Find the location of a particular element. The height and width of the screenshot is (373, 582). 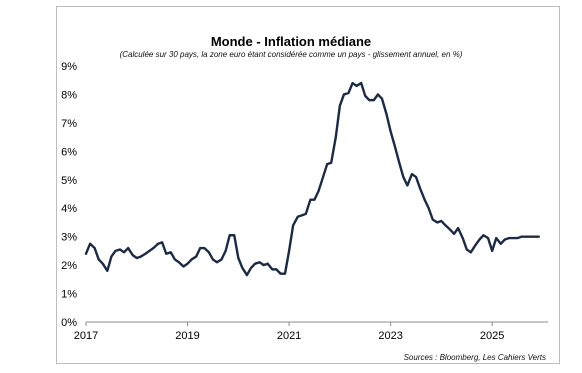

x-tick-label: 2019 is located at coordinates (187, 336).